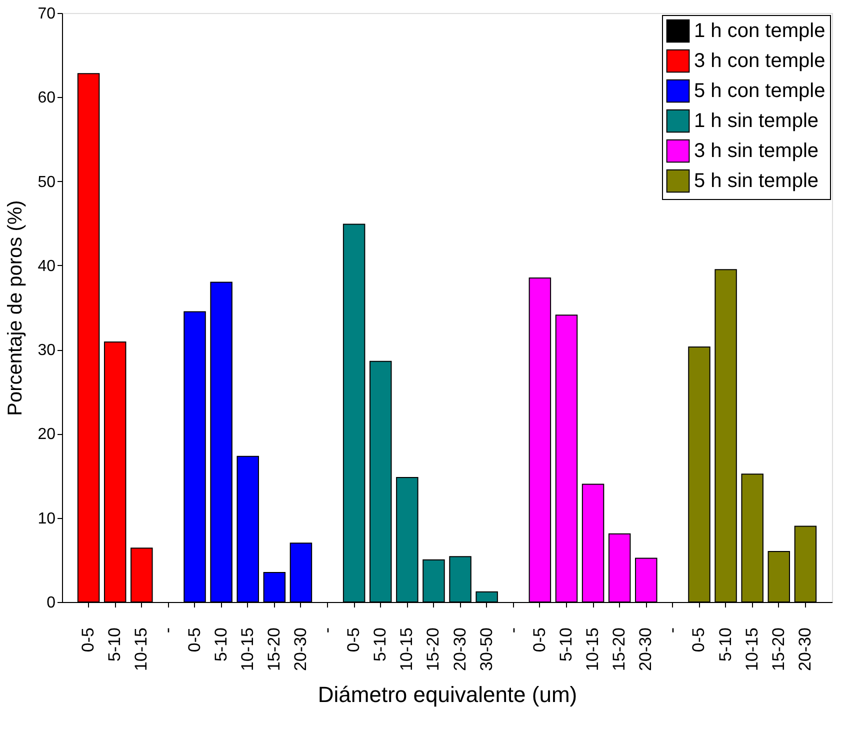  I want to click on y-tick-label: 50, so click(47, 182).